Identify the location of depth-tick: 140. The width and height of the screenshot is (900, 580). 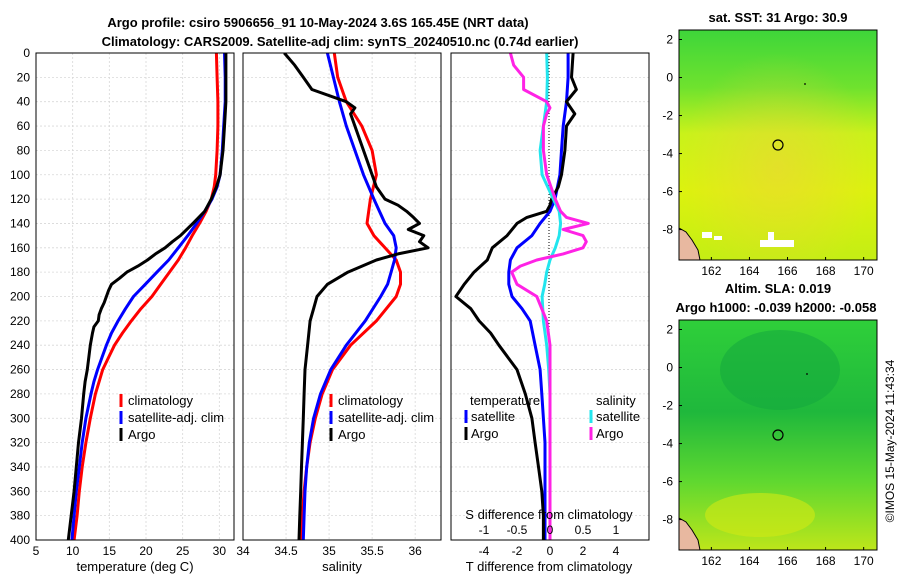
(20, 223).